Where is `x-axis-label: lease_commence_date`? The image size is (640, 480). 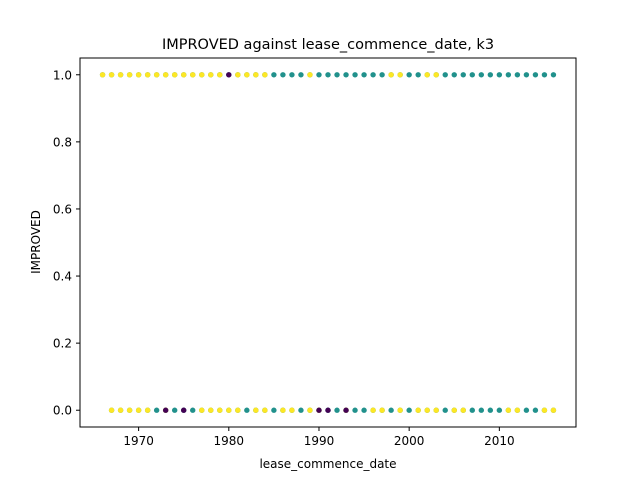
x-axis-label: lease_commence_date is located at coordinates (327, 464).